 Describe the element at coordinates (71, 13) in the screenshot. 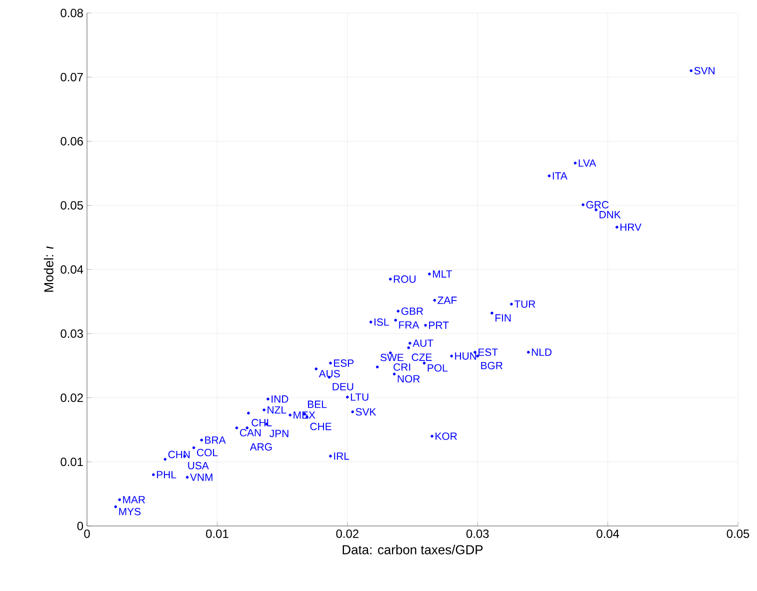

I see `y-tick-label: 0.08` at that location.